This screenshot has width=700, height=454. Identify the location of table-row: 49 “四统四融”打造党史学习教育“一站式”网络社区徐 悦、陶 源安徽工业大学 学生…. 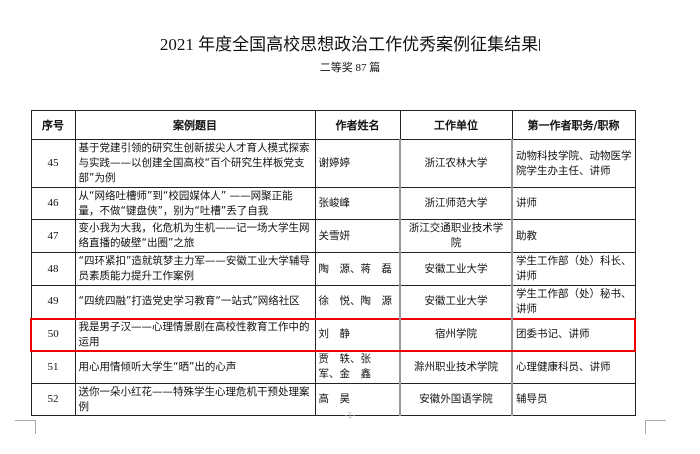
(333, 302).